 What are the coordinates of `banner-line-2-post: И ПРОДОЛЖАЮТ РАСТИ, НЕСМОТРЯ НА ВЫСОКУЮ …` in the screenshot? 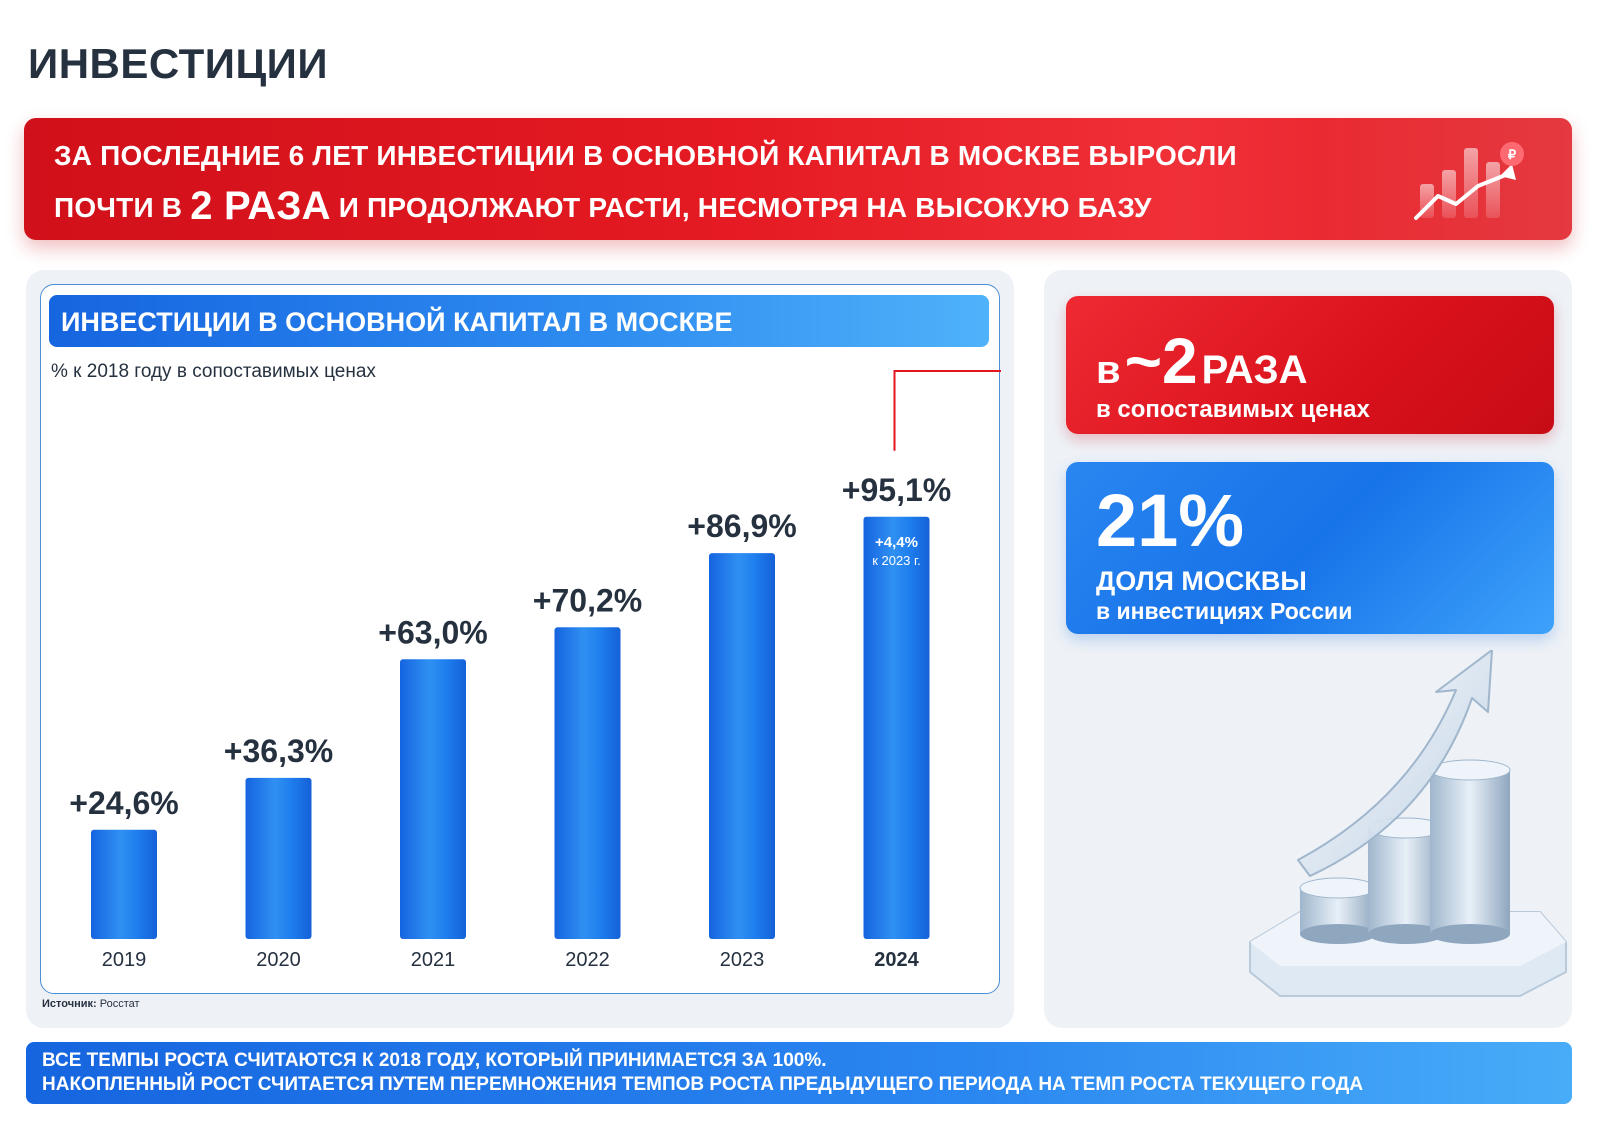 It's located at (741, 207).